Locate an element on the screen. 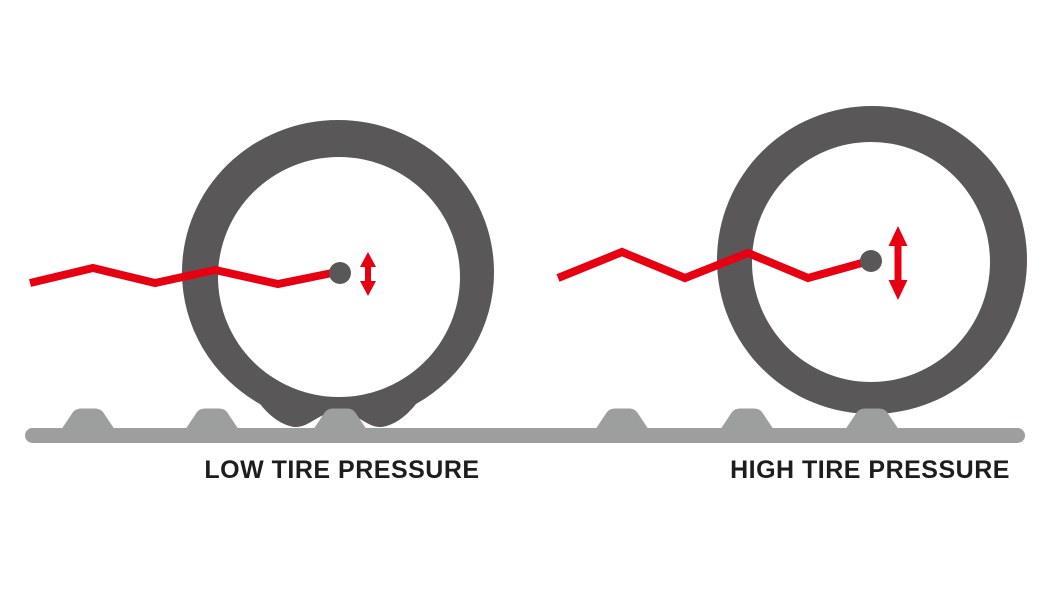 The image size is (1050, 590). high-pressure-label: HIGH TIRE PRESSURE is located at coordinates (870, 470).